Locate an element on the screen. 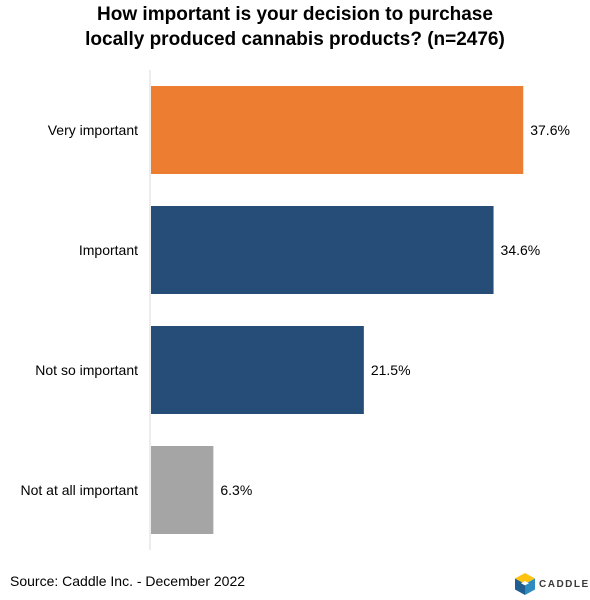 Image resolution: width=590 pixels, height=600 pixels. caddle-logo: CADDLE is located at coordinates (552, 584).